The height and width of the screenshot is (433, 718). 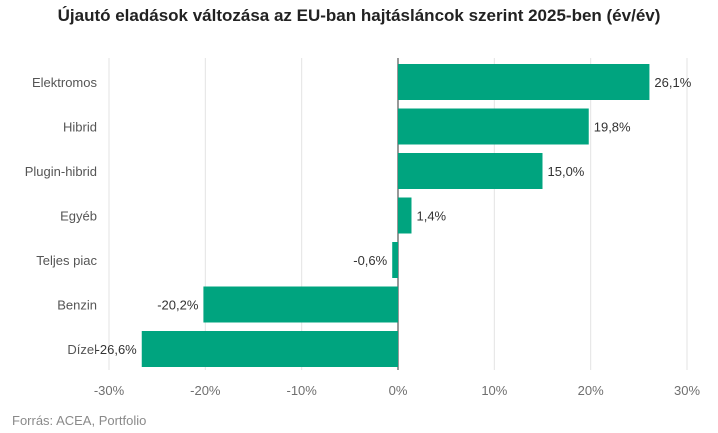 I want to click on x-tick-label: 20%, so click(x=591, y=390).